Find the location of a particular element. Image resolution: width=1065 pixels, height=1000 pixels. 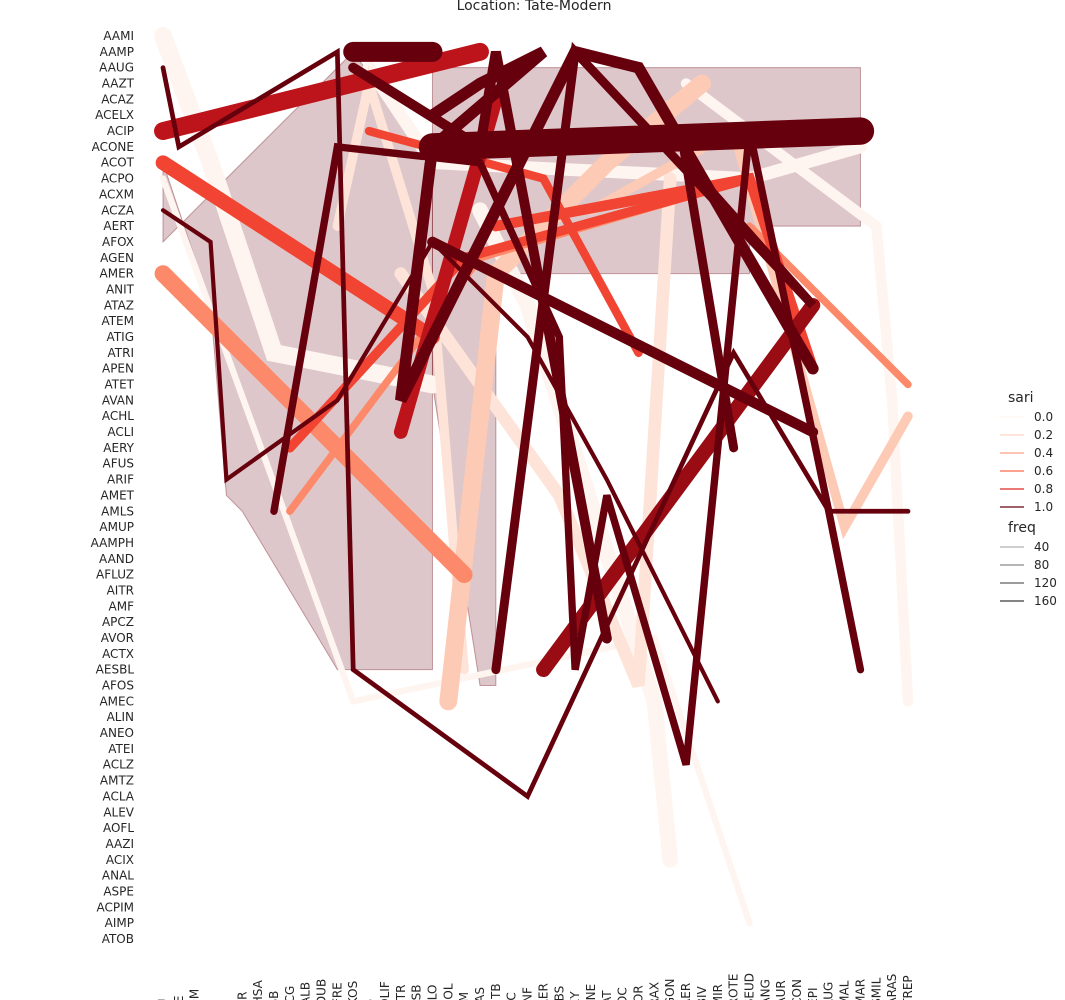

x-tick-label: ABENTB is located at coordinates (496, 991).